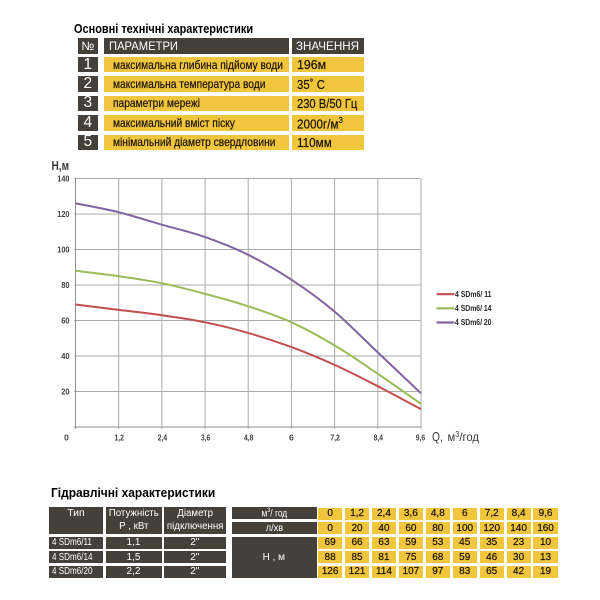 The height and width of the screenshot is (600, 600). What do you see at coordinates (249, 437) in the screenshot?
I see `svg-text: 4,8` at bounding box center [249, 437].